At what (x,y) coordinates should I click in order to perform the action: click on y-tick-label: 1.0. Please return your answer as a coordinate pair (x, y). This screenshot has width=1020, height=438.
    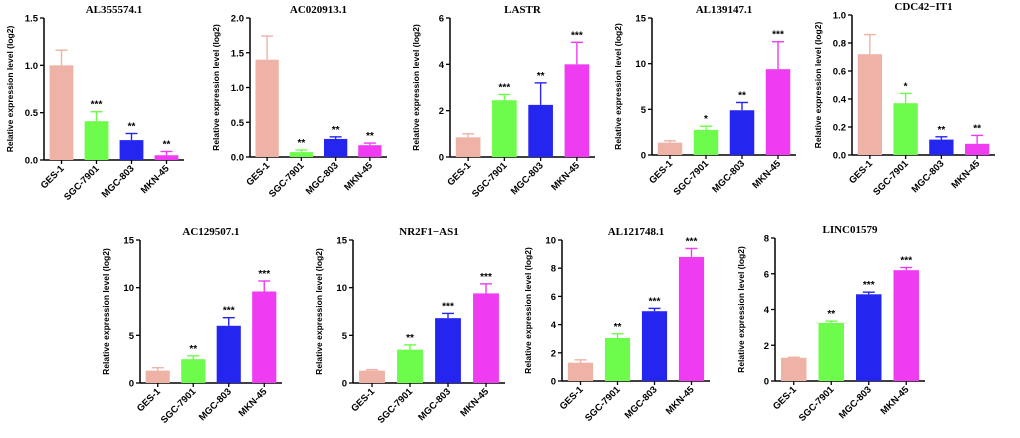
    Looking at the image, I should click on (839, 16).